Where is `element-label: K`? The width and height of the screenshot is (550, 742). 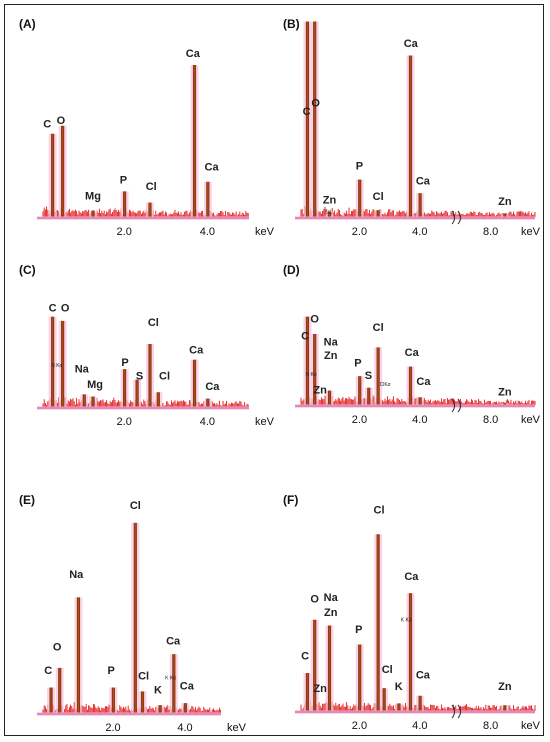
element-label: K is located at coordinates (399, 687).